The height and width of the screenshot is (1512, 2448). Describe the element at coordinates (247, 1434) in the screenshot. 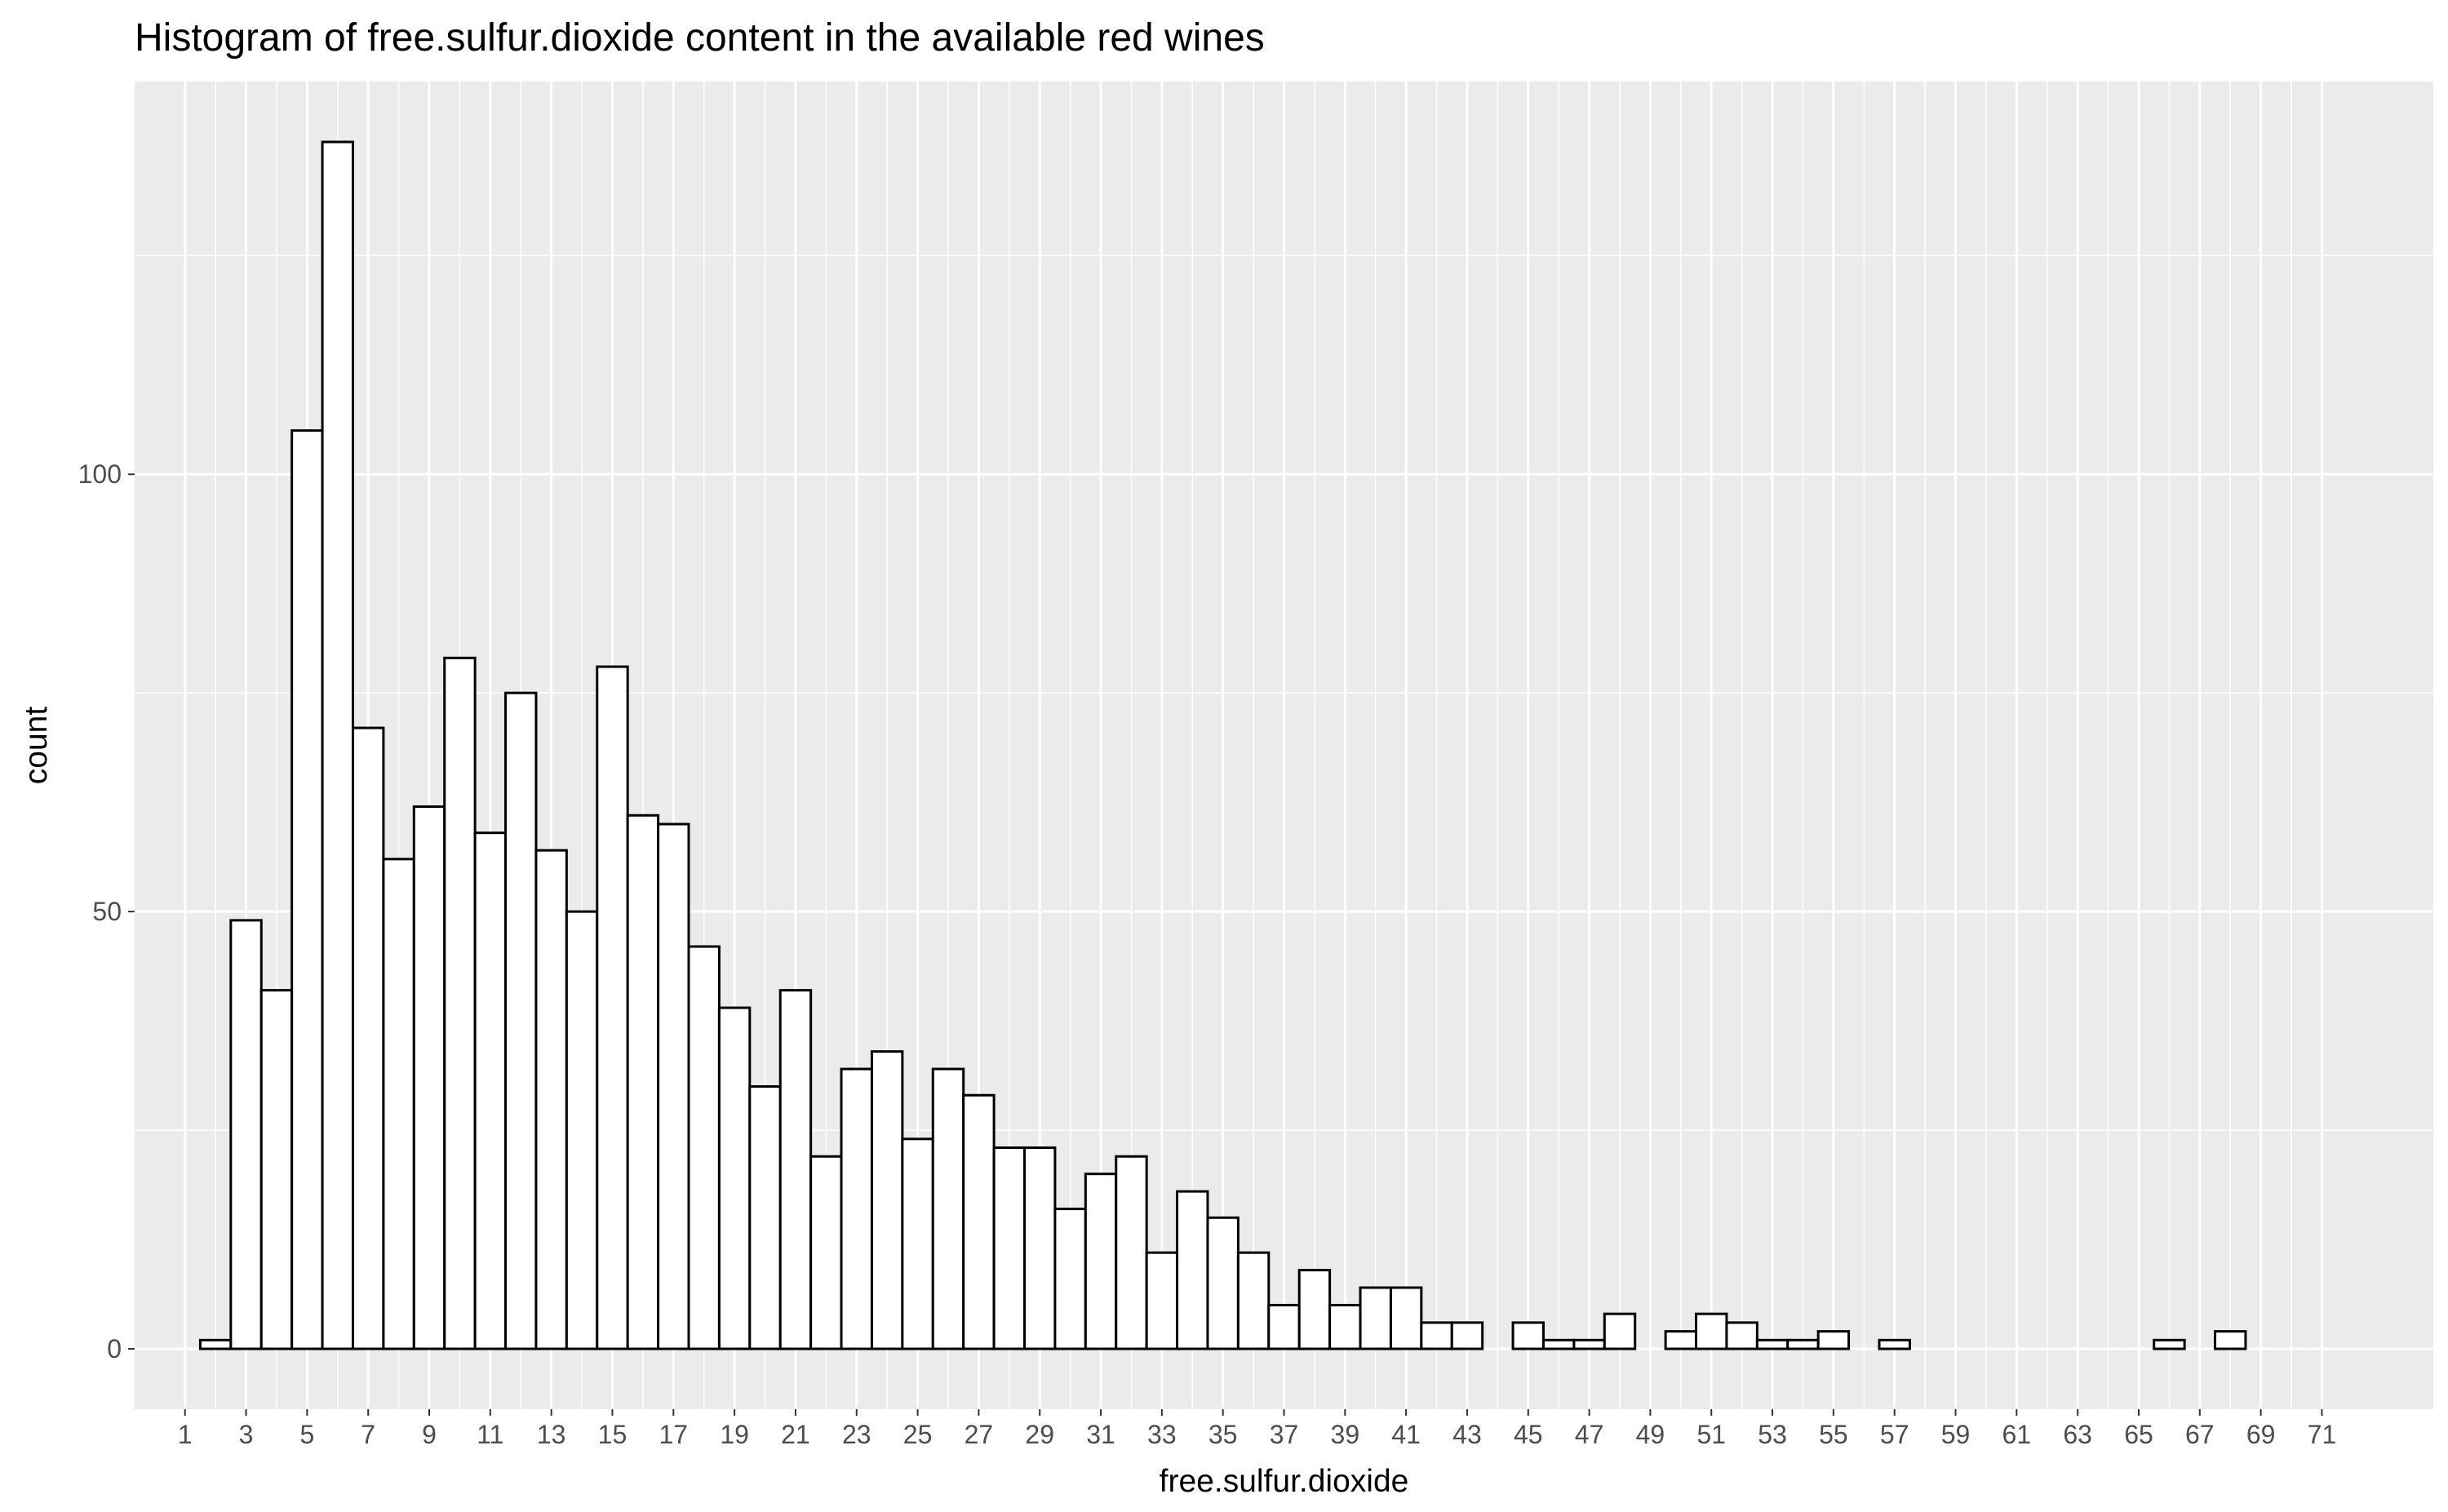

I see `x-tick-label: 3` at that location.